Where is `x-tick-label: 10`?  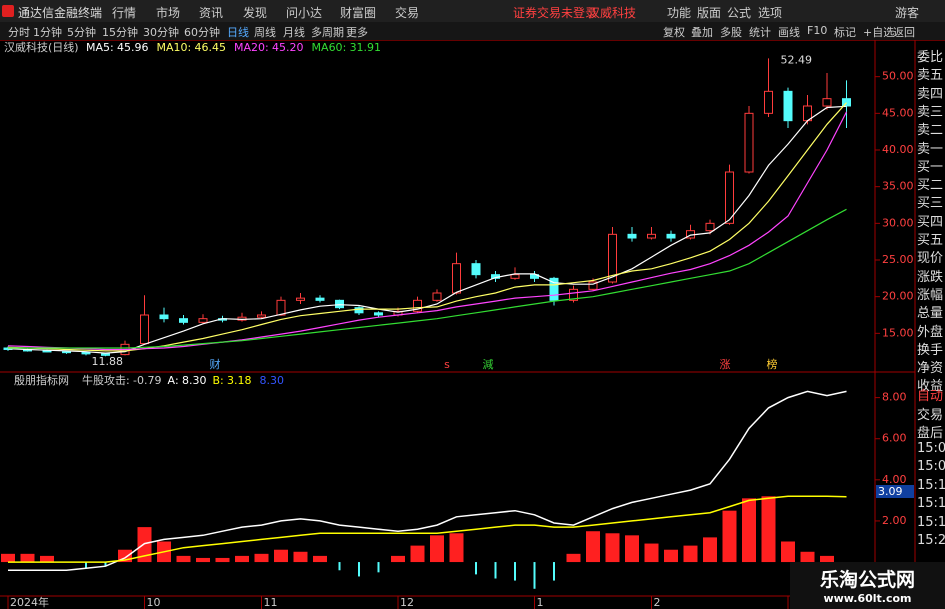
x-tick-label: 10 is located at coordinates (154, 602).